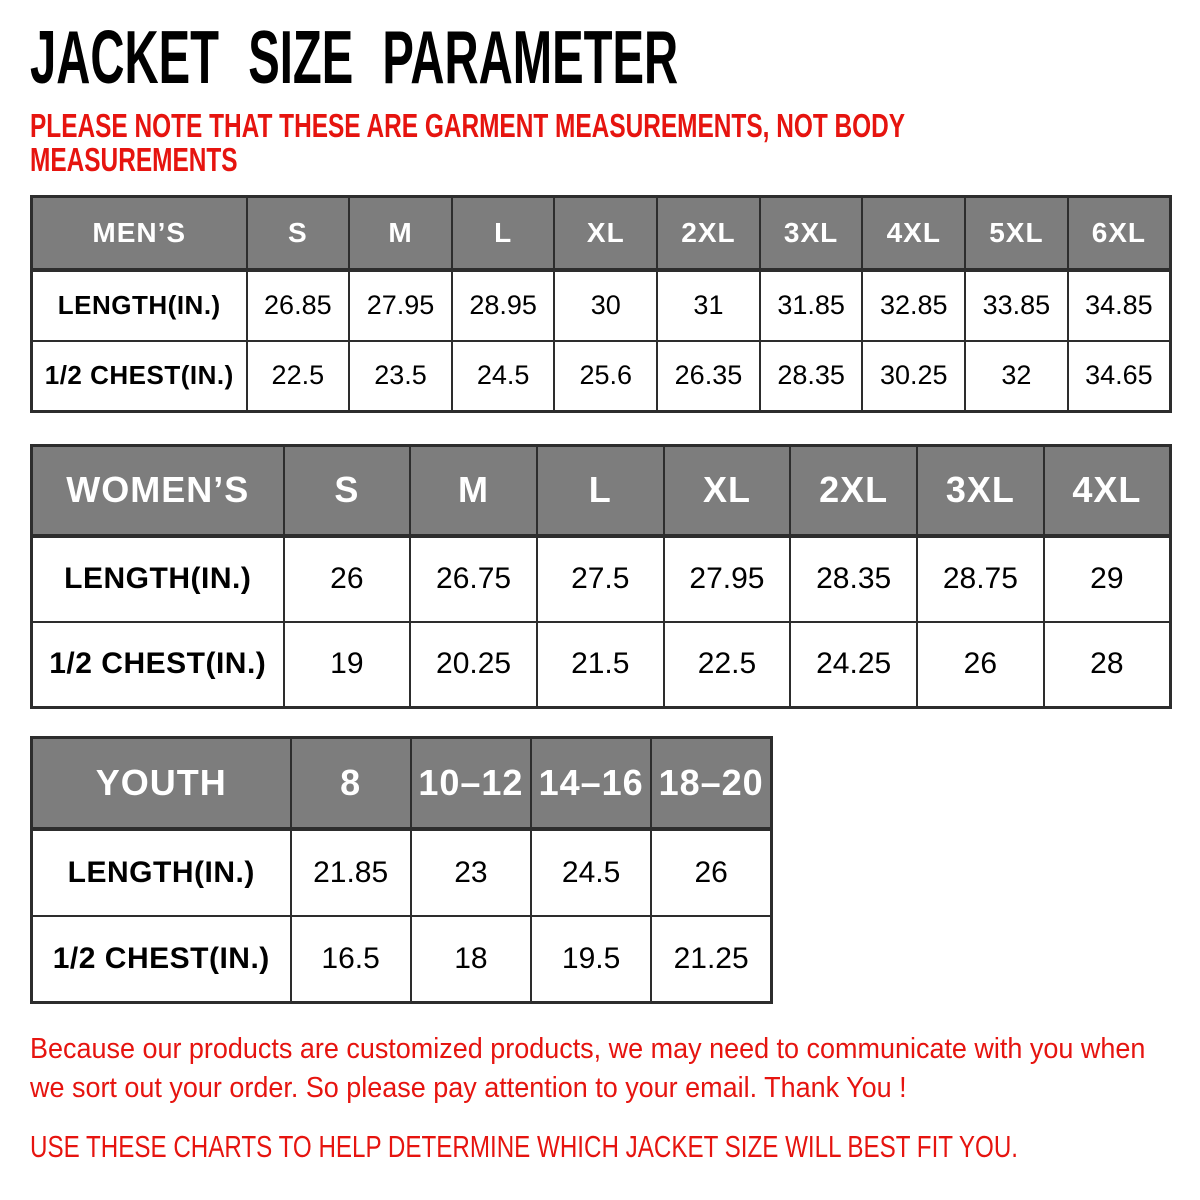  What do you see at coordinates (980, 578) in the screenshot?
I see `size-value-cell: 28.75` at bounding box center [980, 578].